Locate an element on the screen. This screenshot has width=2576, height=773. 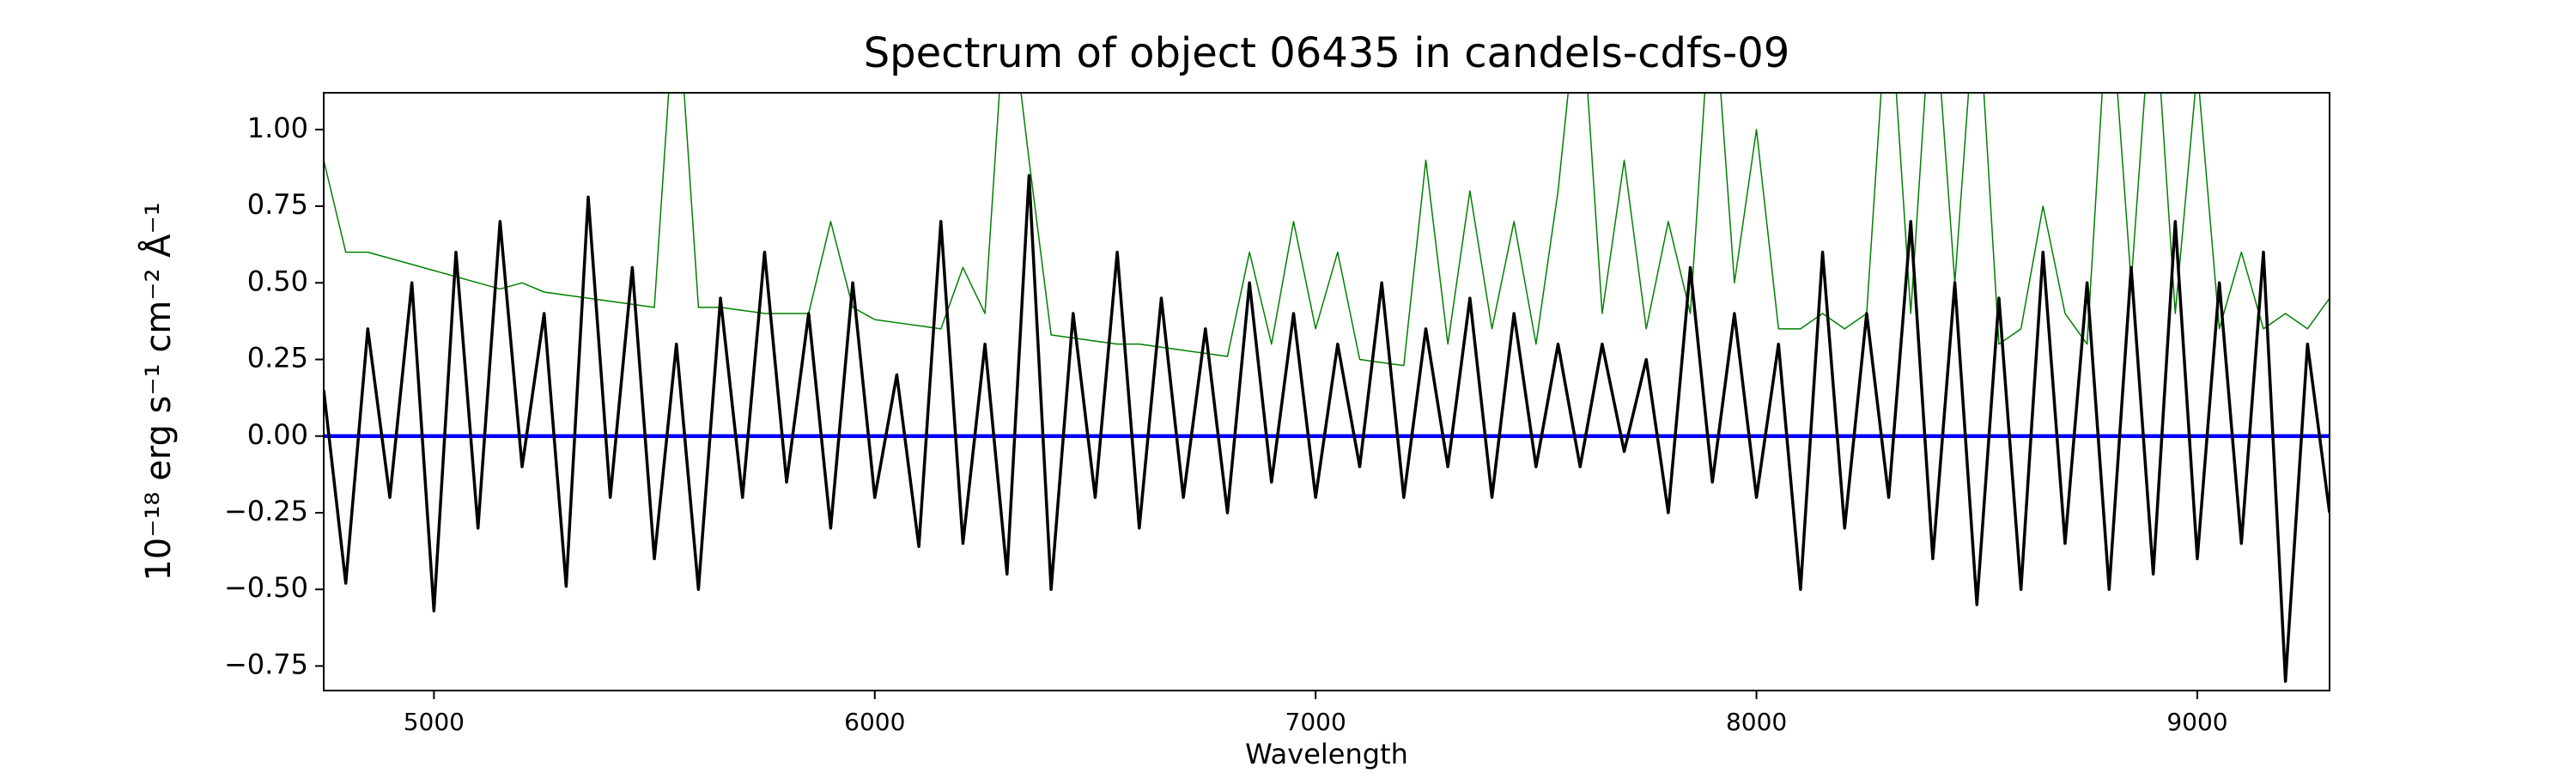
y-tick-label: 1.00 is located at coordinates (278, 128).